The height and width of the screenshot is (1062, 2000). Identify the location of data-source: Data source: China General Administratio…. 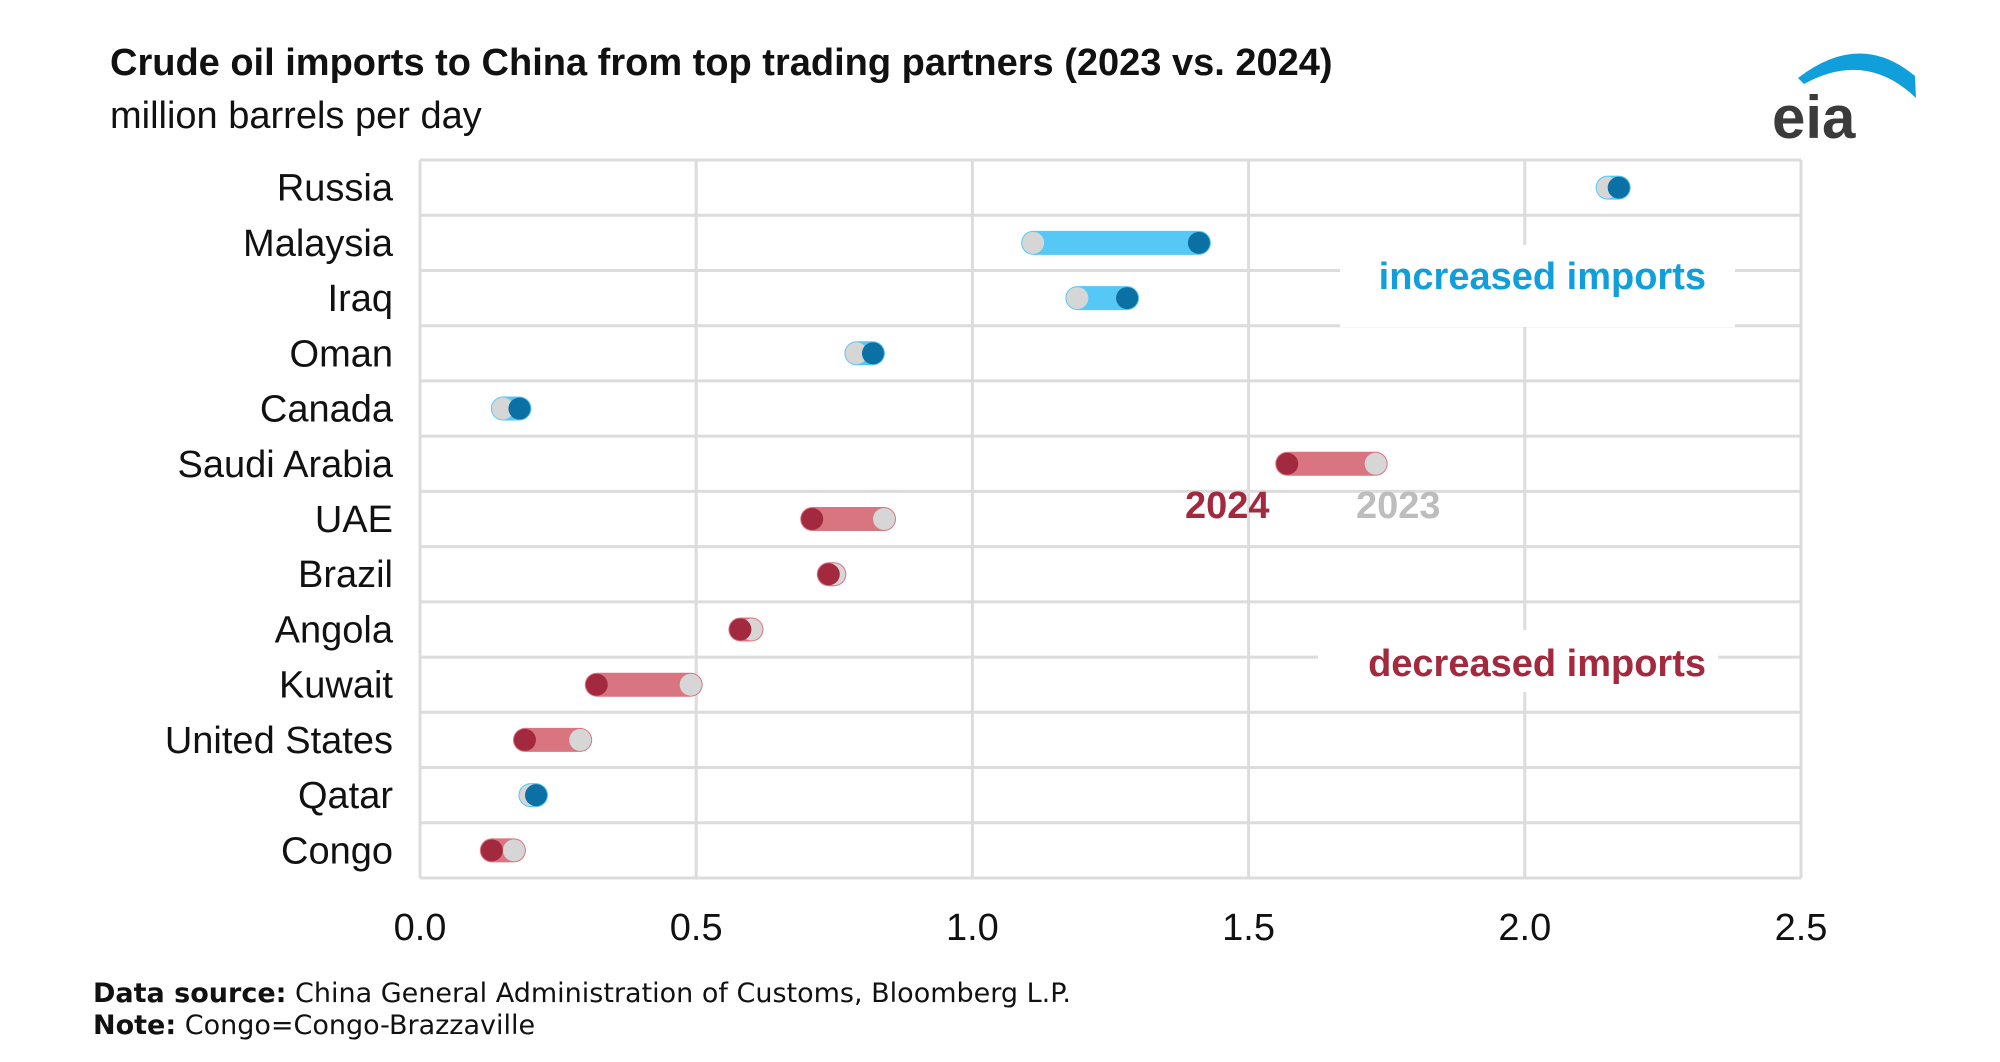
(582, 993).